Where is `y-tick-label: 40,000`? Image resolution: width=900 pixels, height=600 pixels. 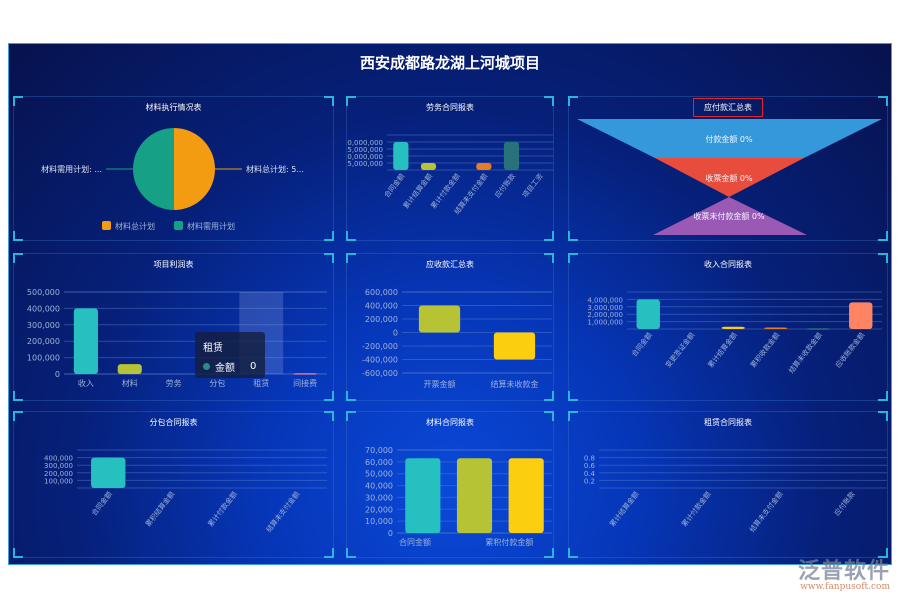
y-tick-label: 40,000 is located at coordinates (379, 486).